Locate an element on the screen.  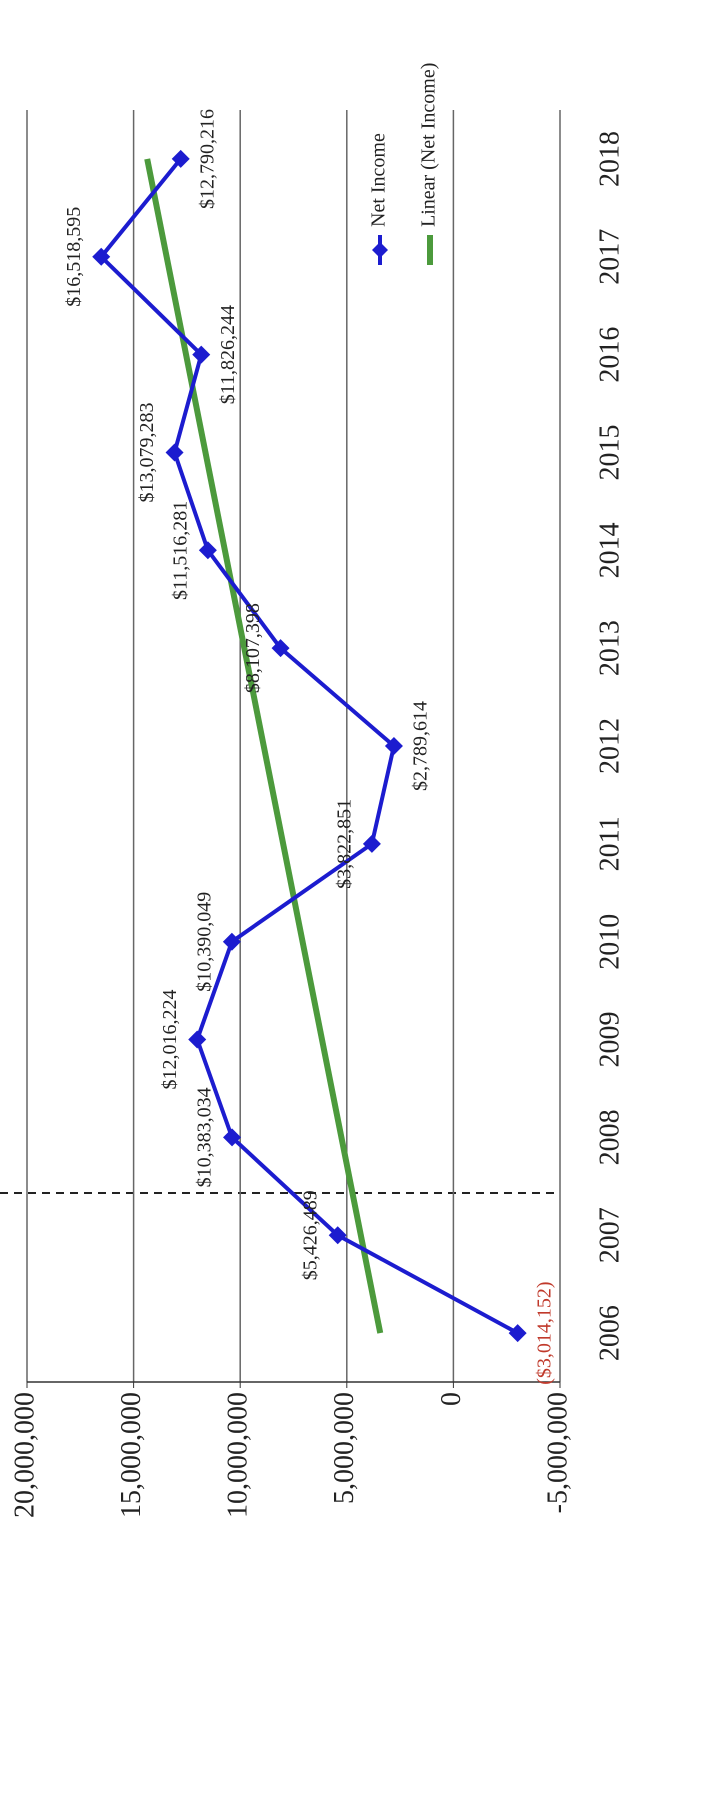
data-label: $12,016,224 is located at coordinates (170, 1040).